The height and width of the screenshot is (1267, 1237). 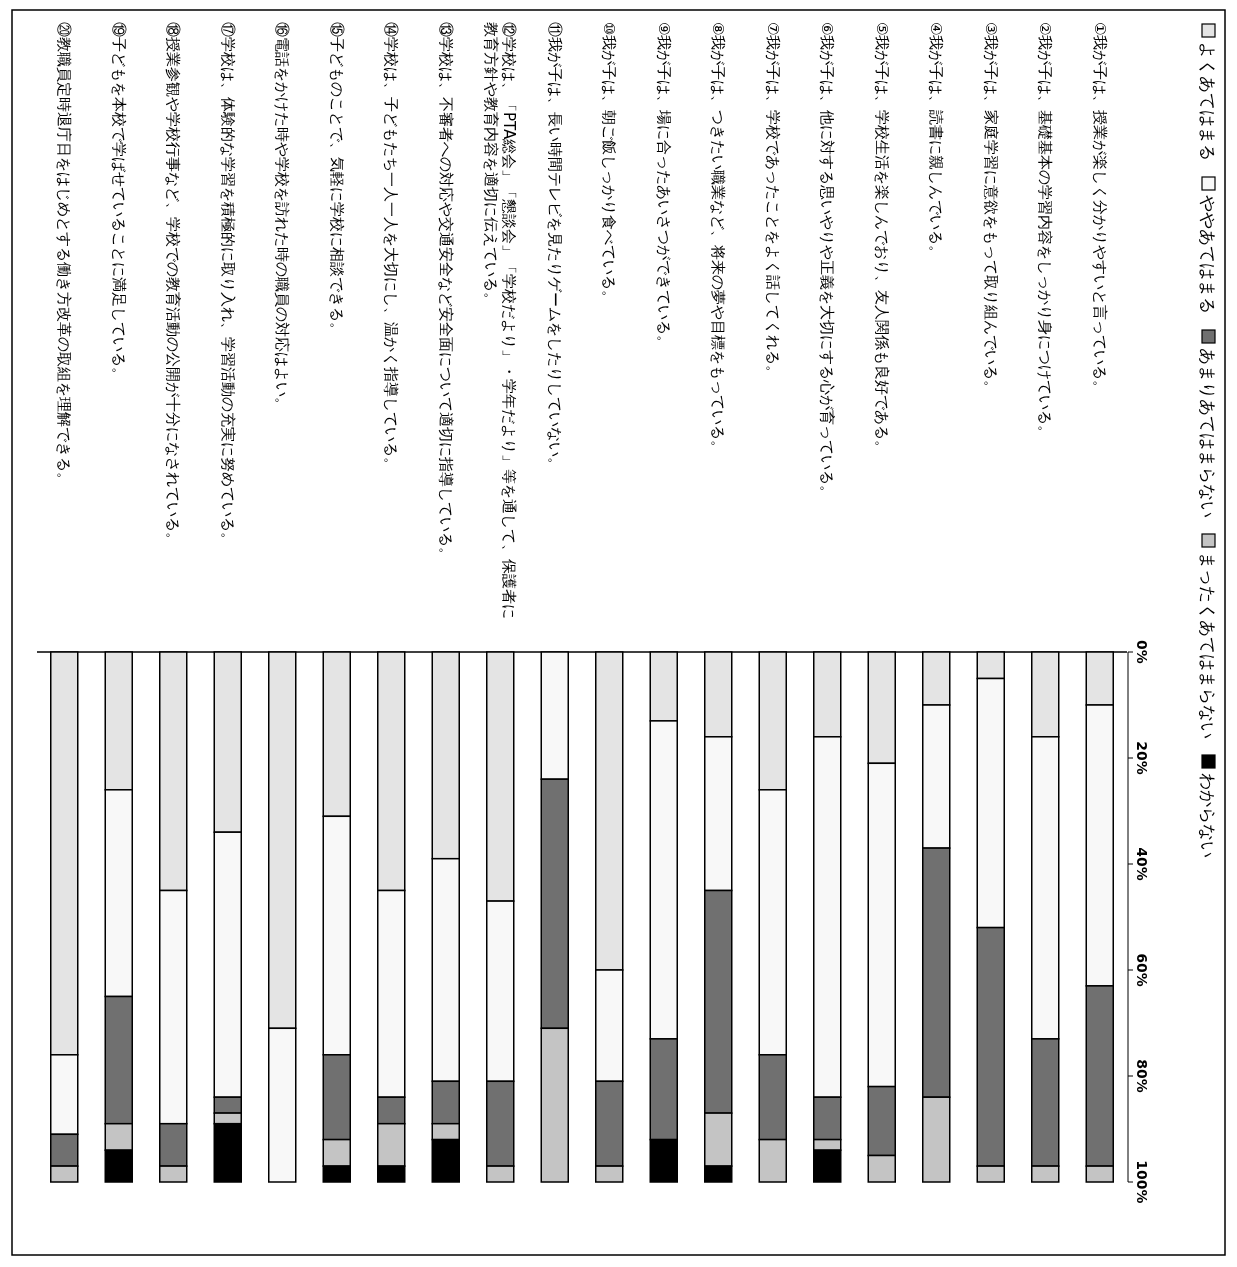 I want to click on legend-label: よくあてはまる, so click(x=1208, y=101).